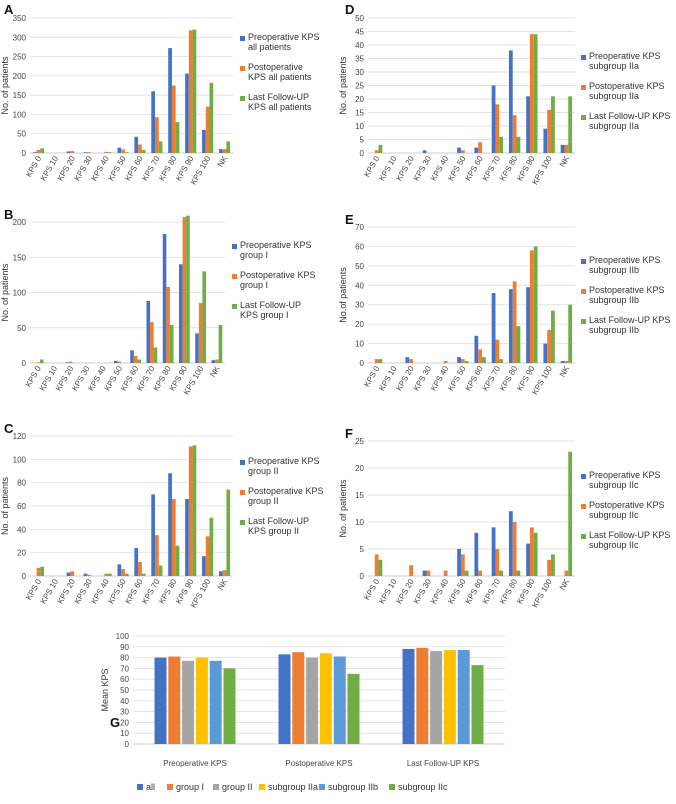 The image size is (676, 804). I want to click on chart-b-legend-swatch, so click(234, 306).